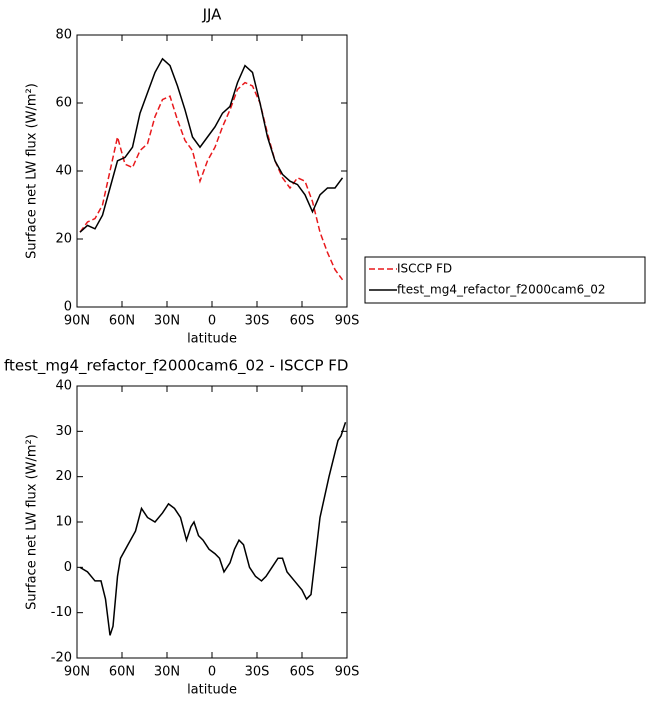 Image resolution: width=649 pixels, height=707 pixels. What do you see at coordinates (63, 431) in the screenshot?
I see `y-tick-label: 30` at bounding box center [63, 431].